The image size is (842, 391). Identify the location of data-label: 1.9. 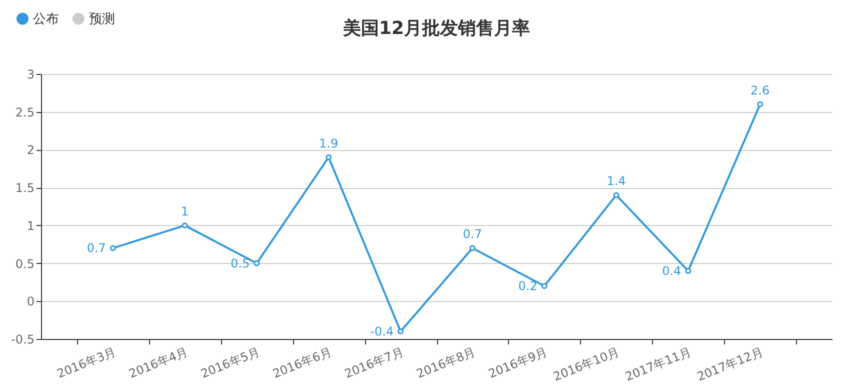
(328, 143).